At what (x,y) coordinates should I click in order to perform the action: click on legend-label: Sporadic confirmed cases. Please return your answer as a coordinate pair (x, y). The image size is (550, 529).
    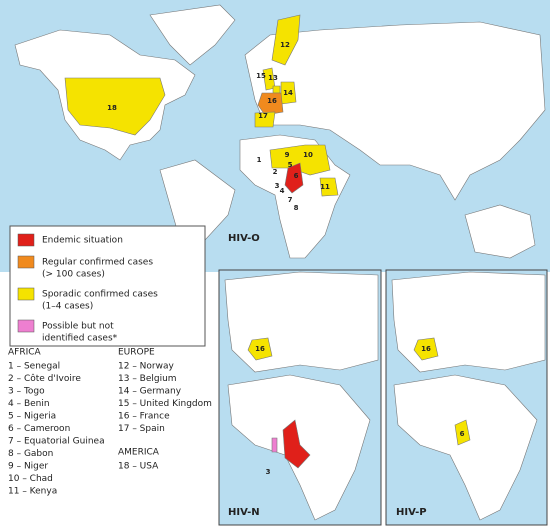
    Looking at the image, I should click on (100, 295).